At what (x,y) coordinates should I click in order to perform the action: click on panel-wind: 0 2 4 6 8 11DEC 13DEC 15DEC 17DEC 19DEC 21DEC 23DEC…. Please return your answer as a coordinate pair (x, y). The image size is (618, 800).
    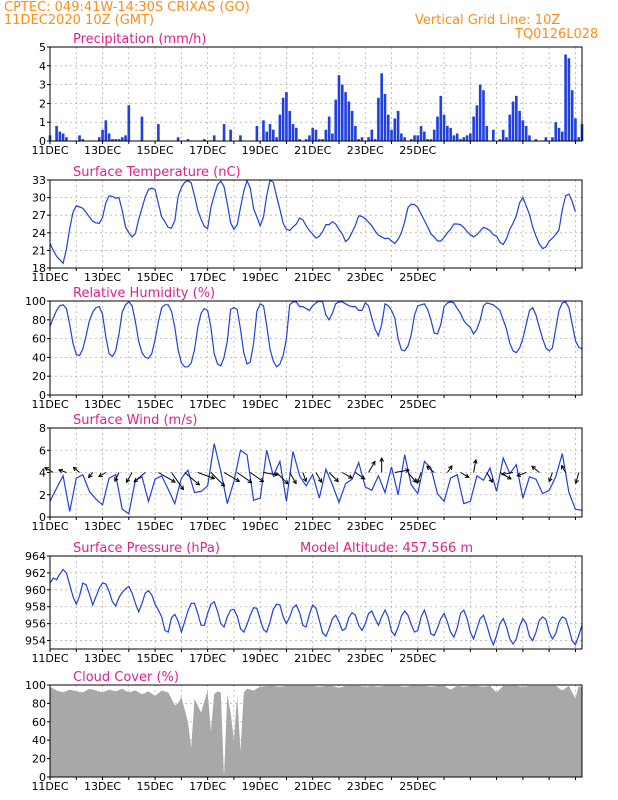
    Looking at the image, I should click on (307, 473).